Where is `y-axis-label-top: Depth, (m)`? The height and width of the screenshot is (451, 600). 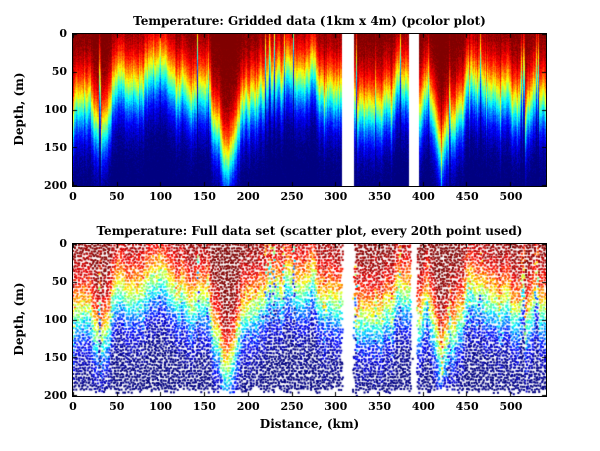
y-axis-label-top: Depth, (m) is located at coordinates (19, 109).